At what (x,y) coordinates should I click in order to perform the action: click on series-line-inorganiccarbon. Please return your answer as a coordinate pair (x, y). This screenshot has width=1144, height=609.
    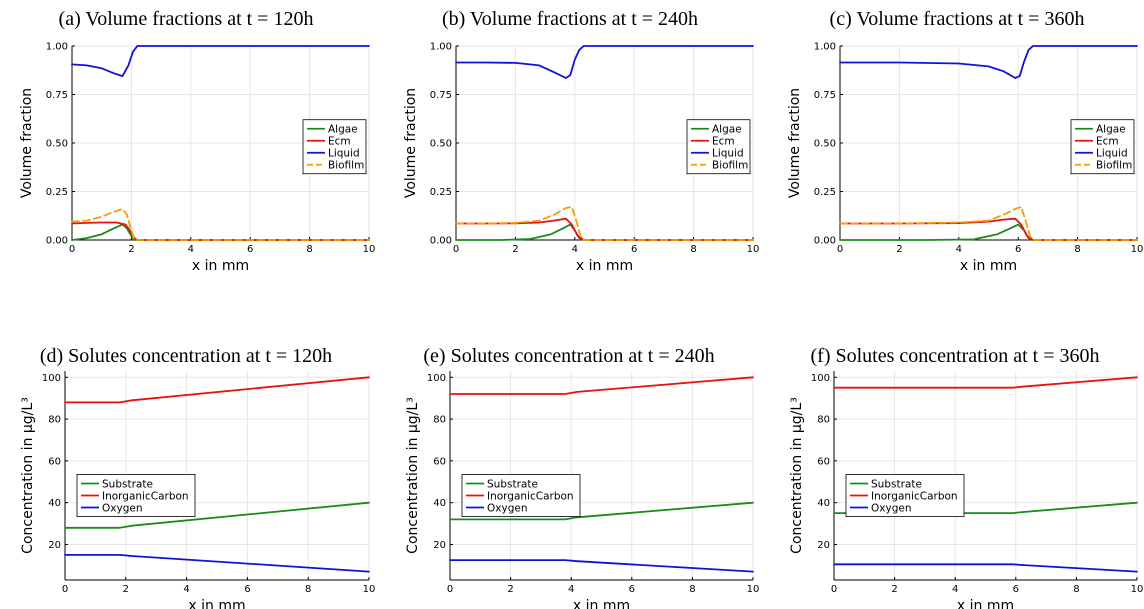
    Looking at the image, I should click on (601, 385).